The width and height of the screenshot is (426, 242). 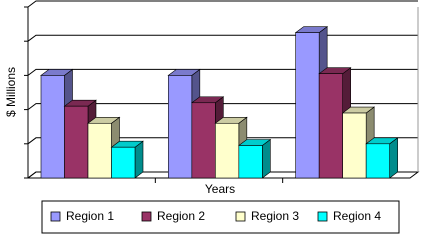 I want to click on y-axis-label: $ Millions, so click(x=11, y=92).